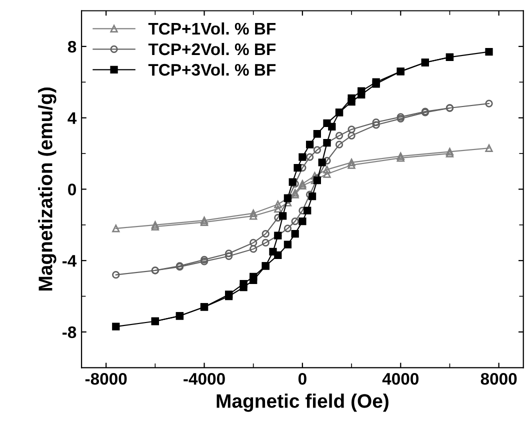 The height and width of the screenshot is (430, 526). What do you see at coordinates (106, 378) in the screenshot?
I see `x-tick-label: -8000` at bounding box center [106, 378].